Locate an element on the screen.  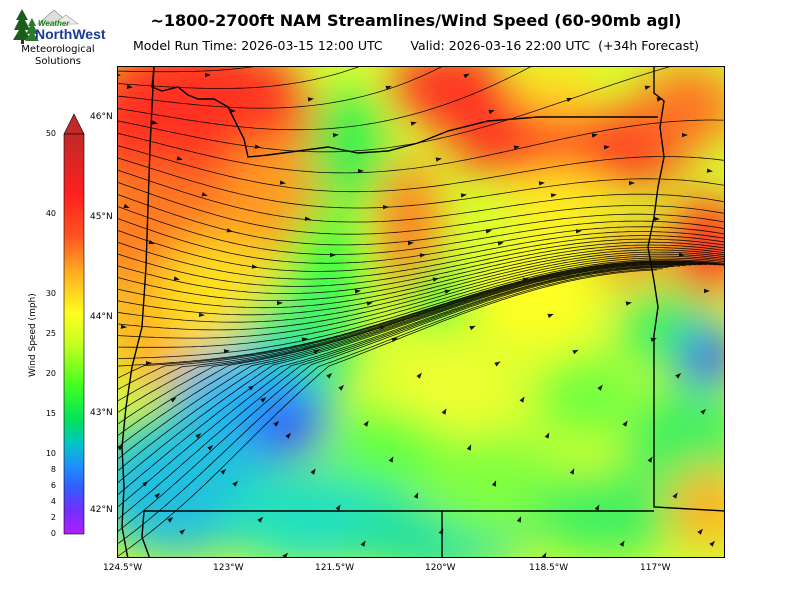
lat-label: 43°N is located at coordinates (101, 413).